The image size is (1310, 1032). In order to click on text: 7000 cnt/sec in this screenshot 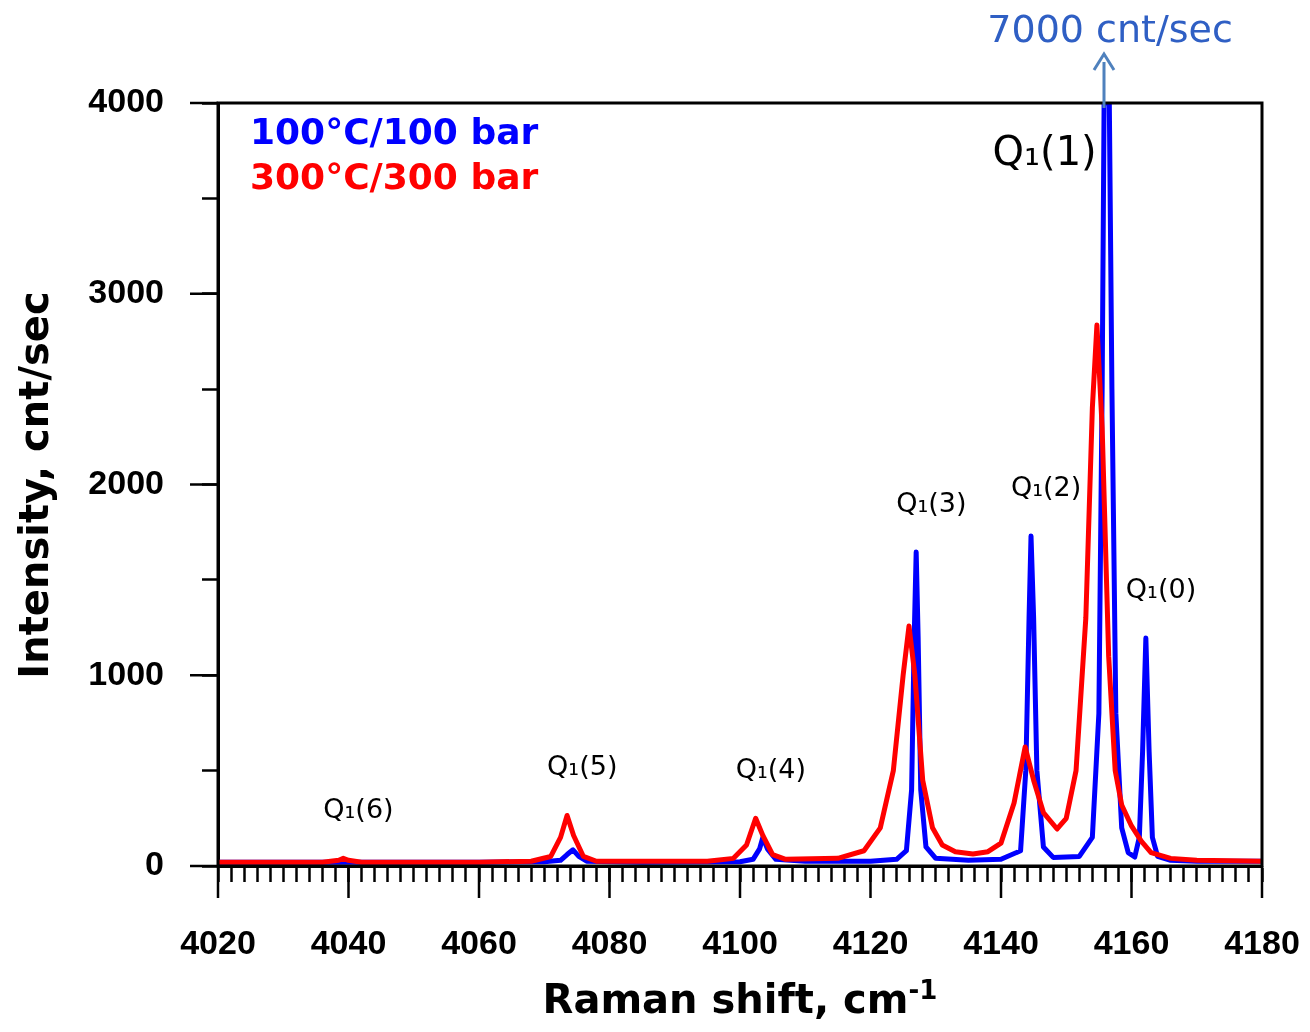, I will do `click(1110, 29)`.